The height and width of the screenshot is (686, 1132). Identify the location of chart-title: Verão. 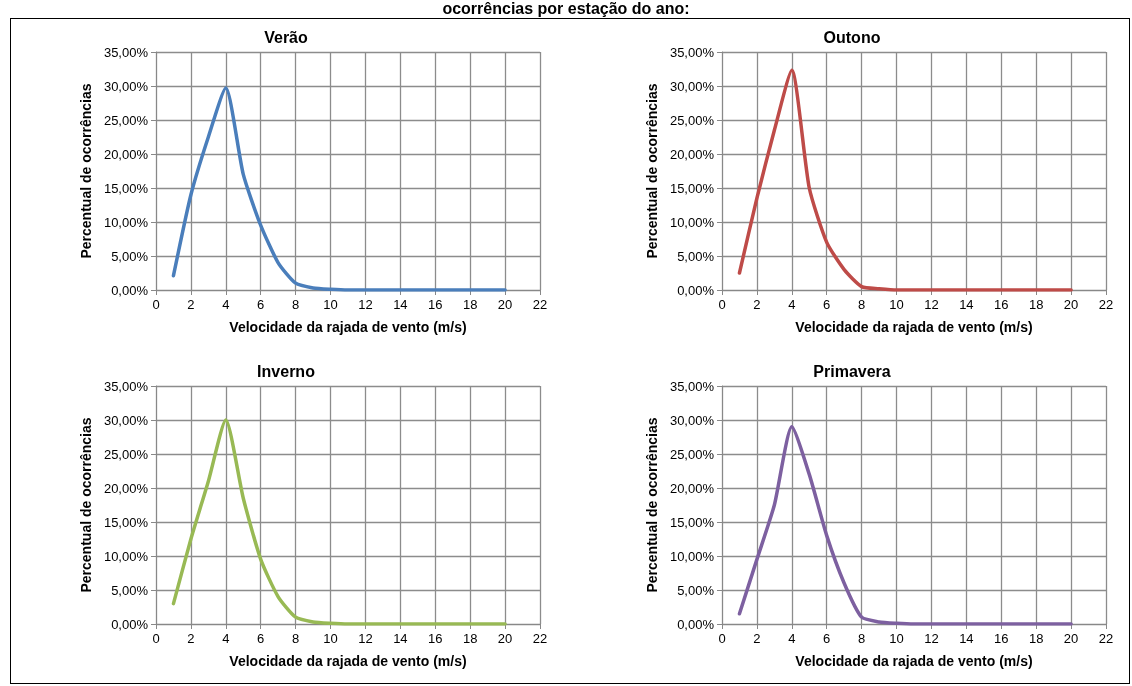
(286, 37).